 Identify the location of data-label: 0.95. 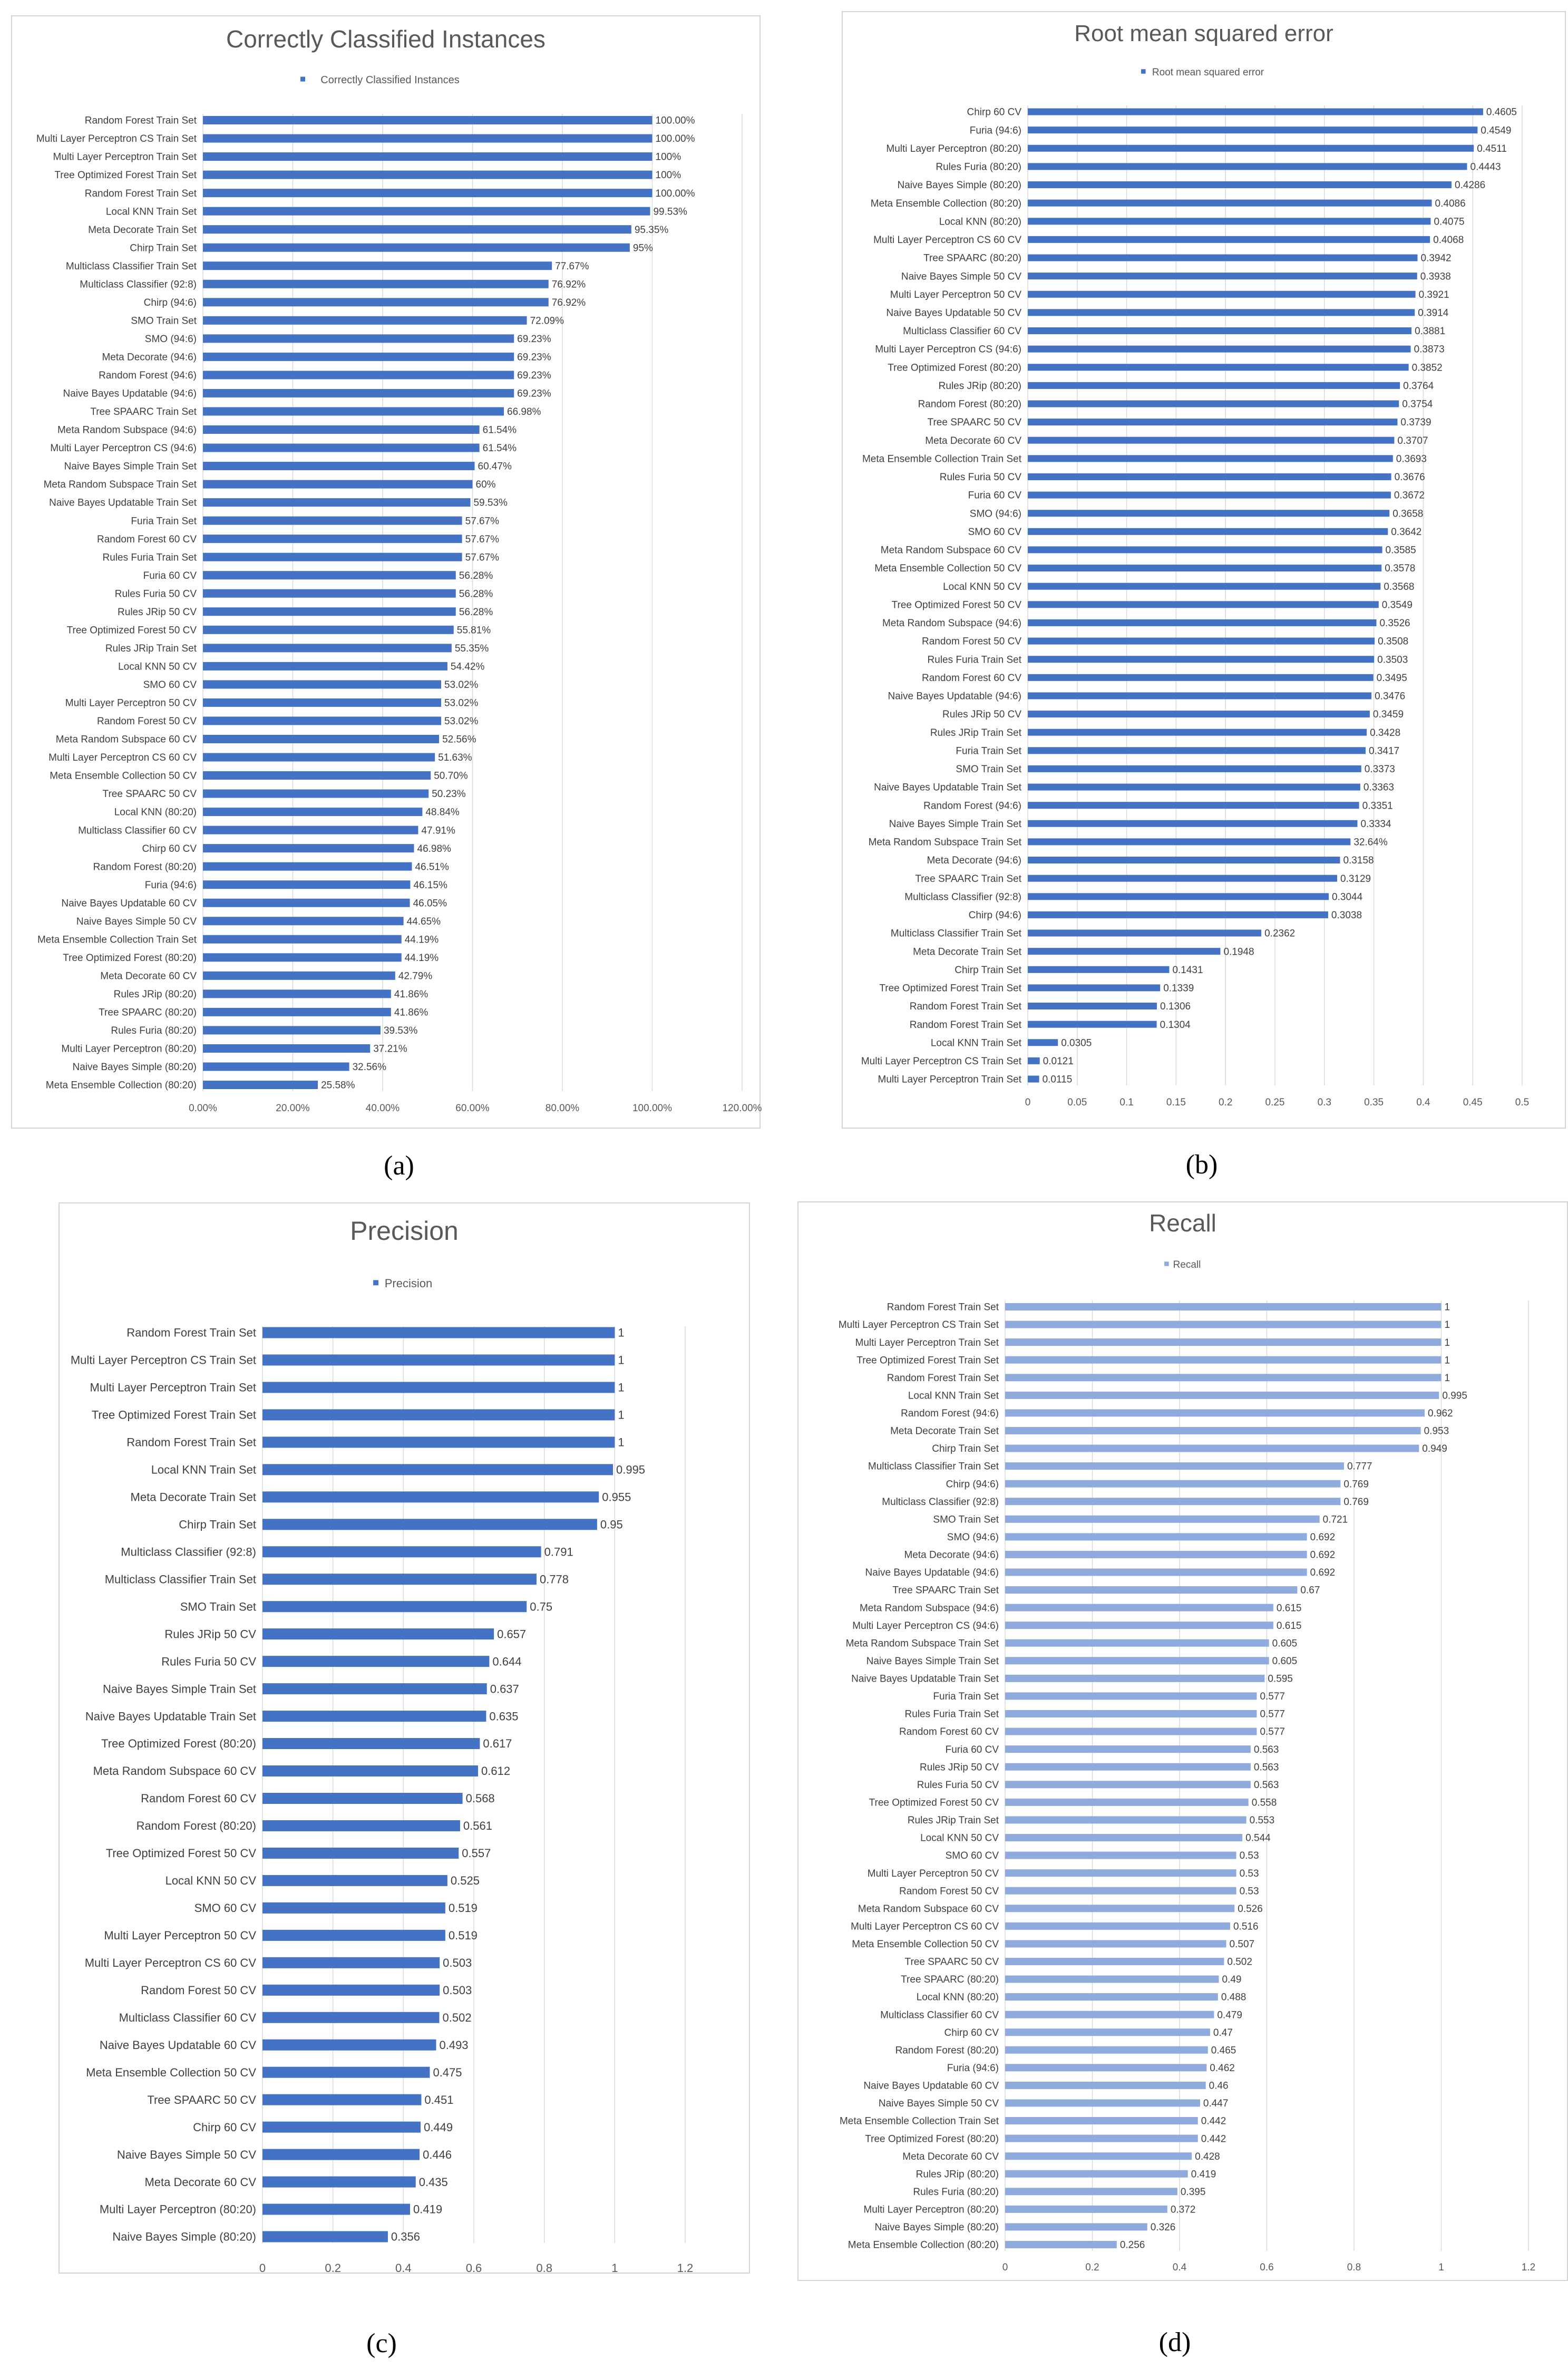
(612, 1524).